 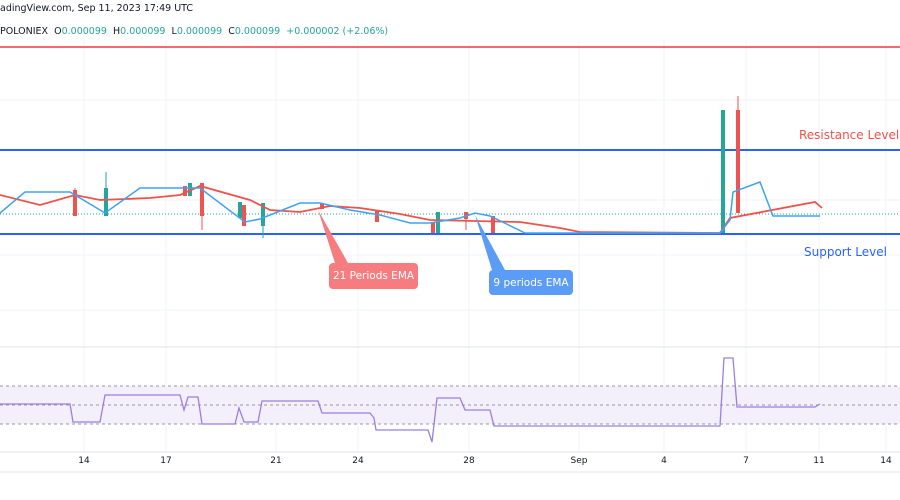 I want to click on low-value: 0.000099, so click(x=199, y=31).